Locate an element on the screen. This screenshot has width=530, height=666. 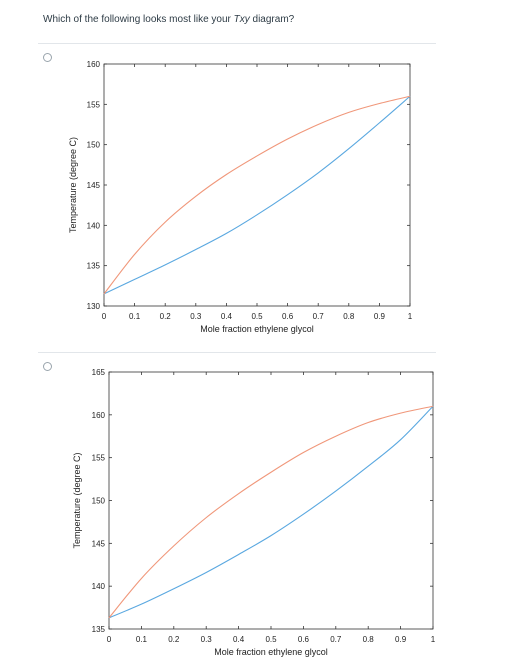
y-axis-label: Temperature (degree C) is located at coordinates (73, 185).